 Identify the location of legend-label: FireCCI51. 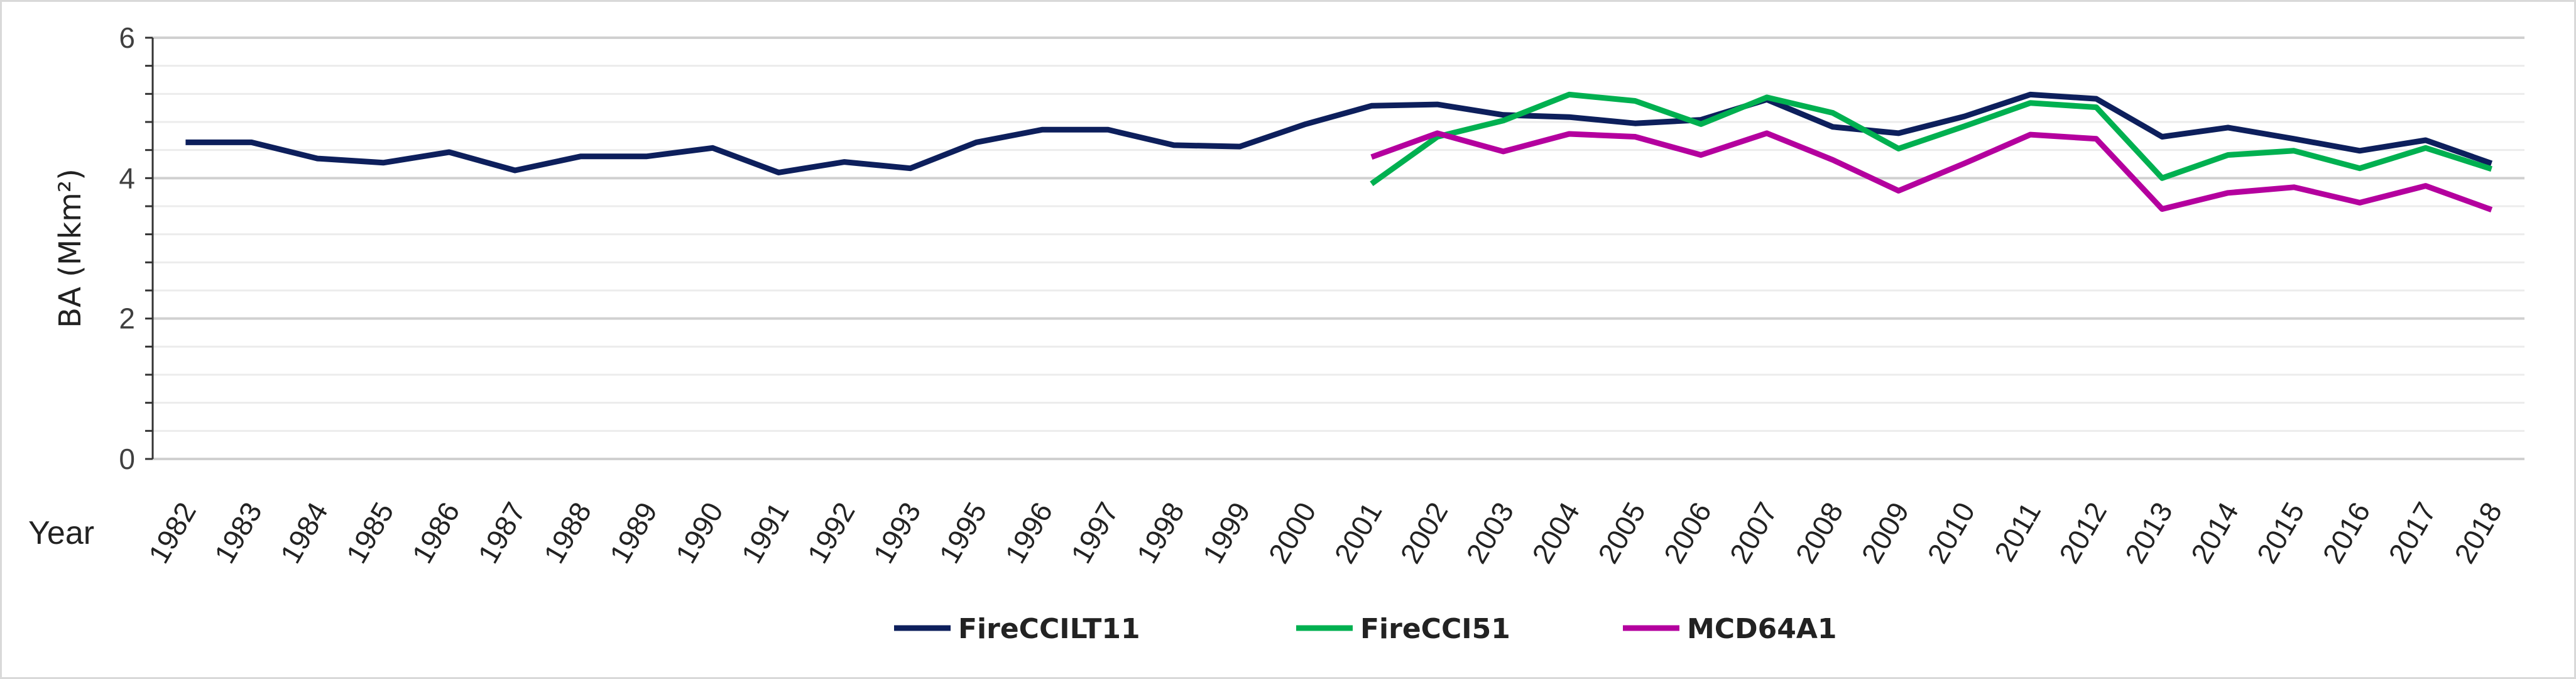
(1435, 629).